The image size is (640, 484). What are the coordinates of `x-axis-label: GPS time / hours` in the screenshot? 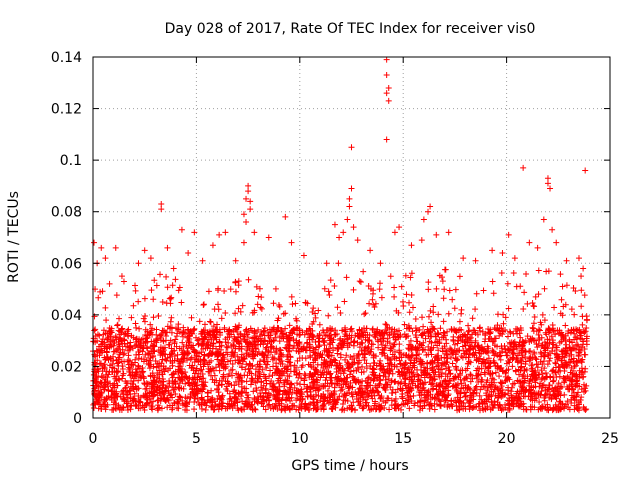 It's located at (349, 466).